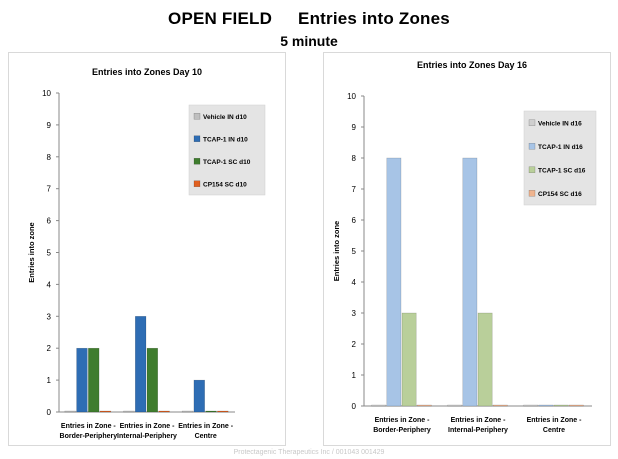 The height and width of the screenshot is (459, 618). What do you see at coordinates (560, 123) in the screenshot?
I see `legend-label: Vehicle IN d16` at bounding box center [560, 123].